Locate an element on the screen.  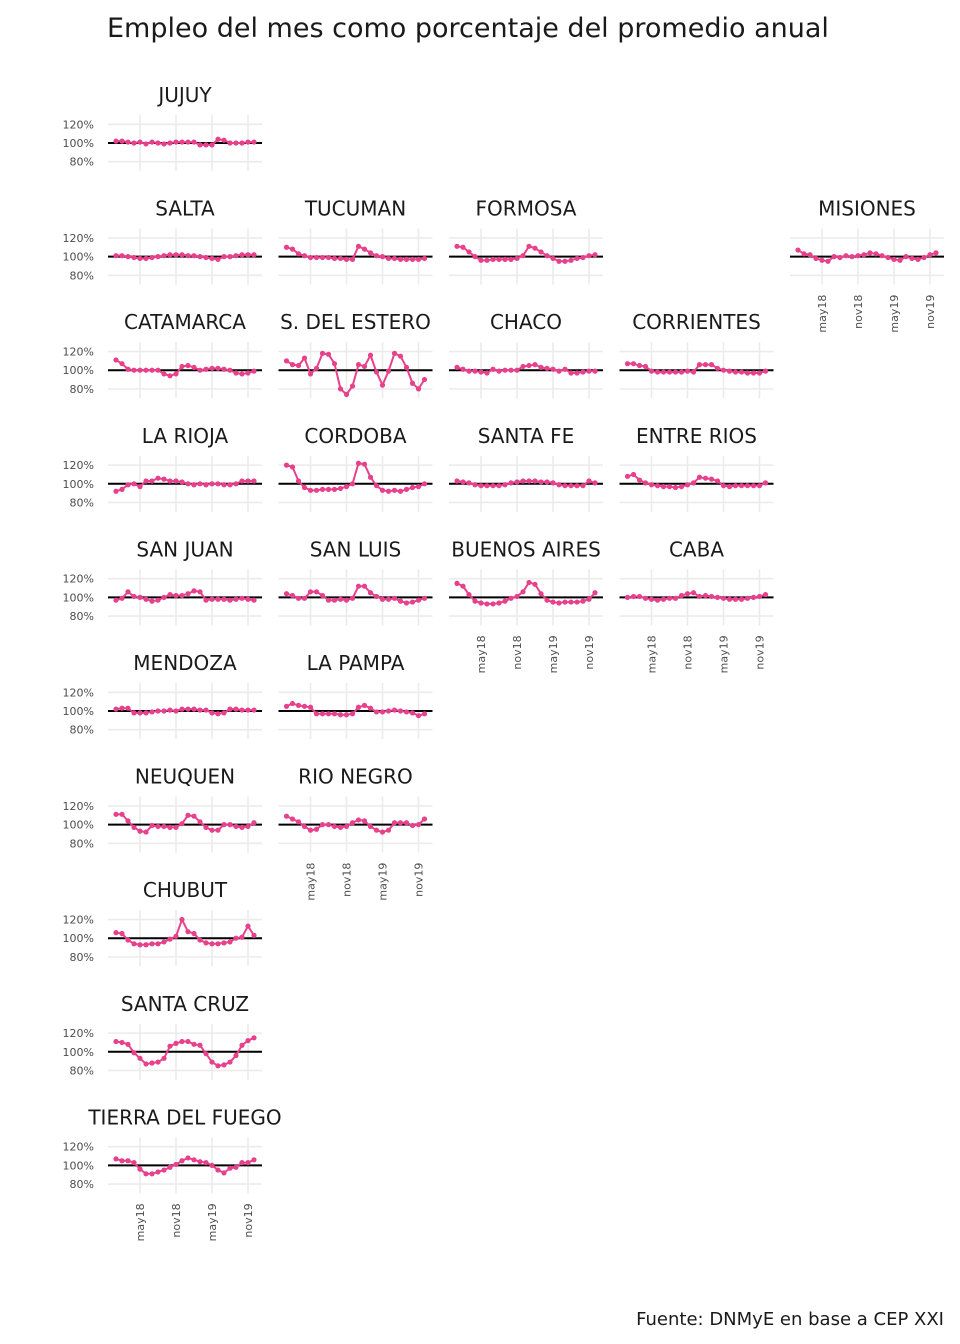
panel-title: LA PAMPA is located at coordinates (356, 663).